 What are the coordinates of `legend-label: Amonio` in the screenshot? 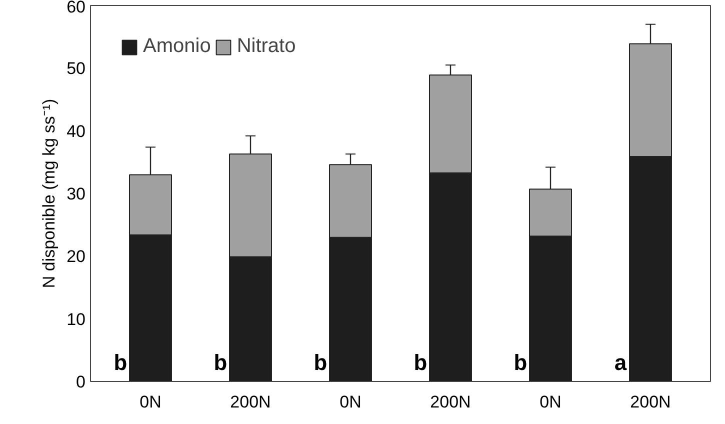 It's located at (177, 46).